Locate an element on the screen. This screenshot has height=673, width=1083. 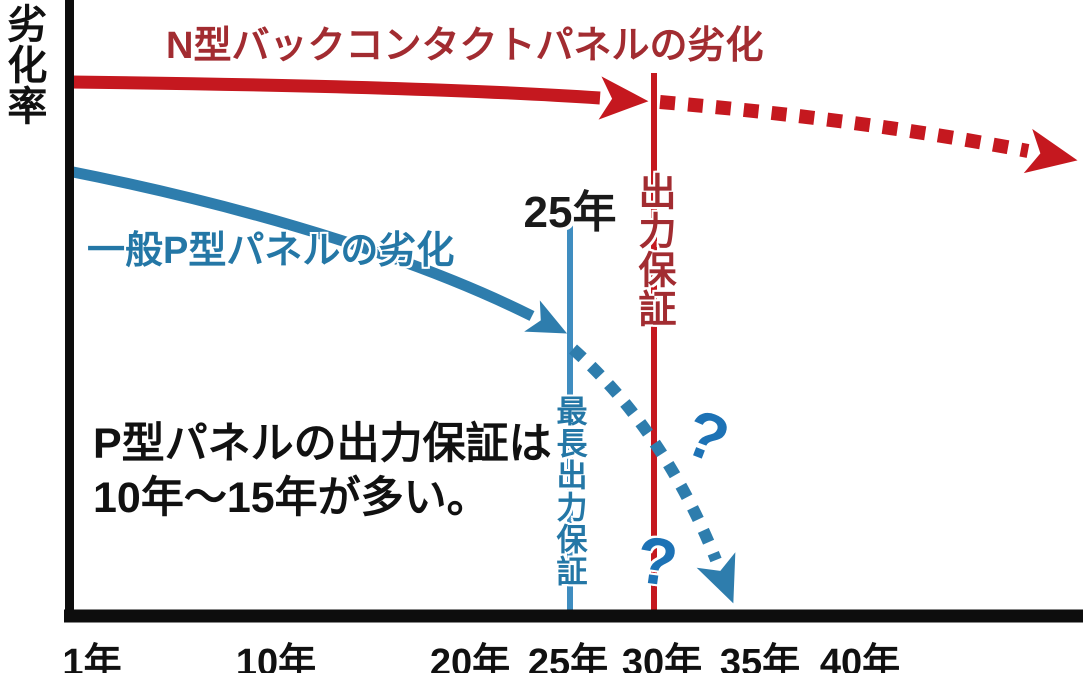
x-tick-25year: 25年 is located at coordinates (568, 657).